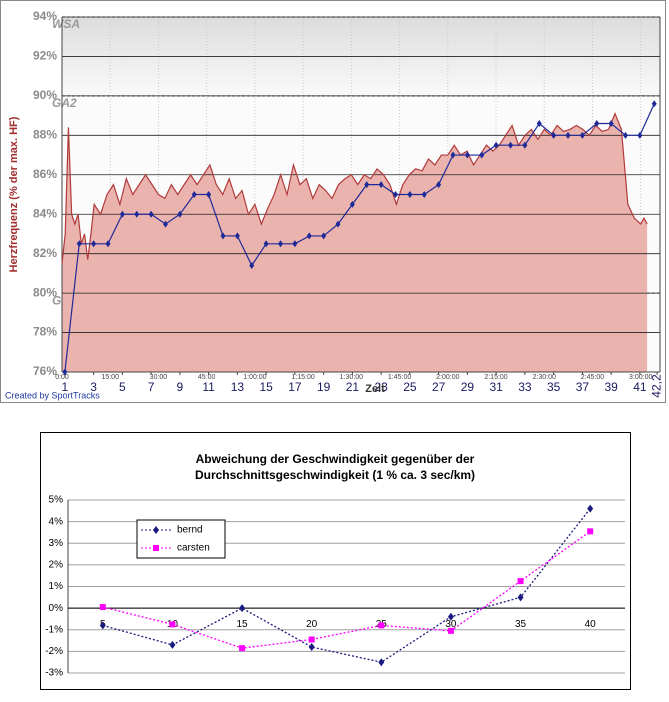 Image resolution: width=669 pixels, height=702 pixels. What do you see at coordinates (65, 387) in the screenshot?
I see `x-tick-label: 1` at bounding box center [65, 387].